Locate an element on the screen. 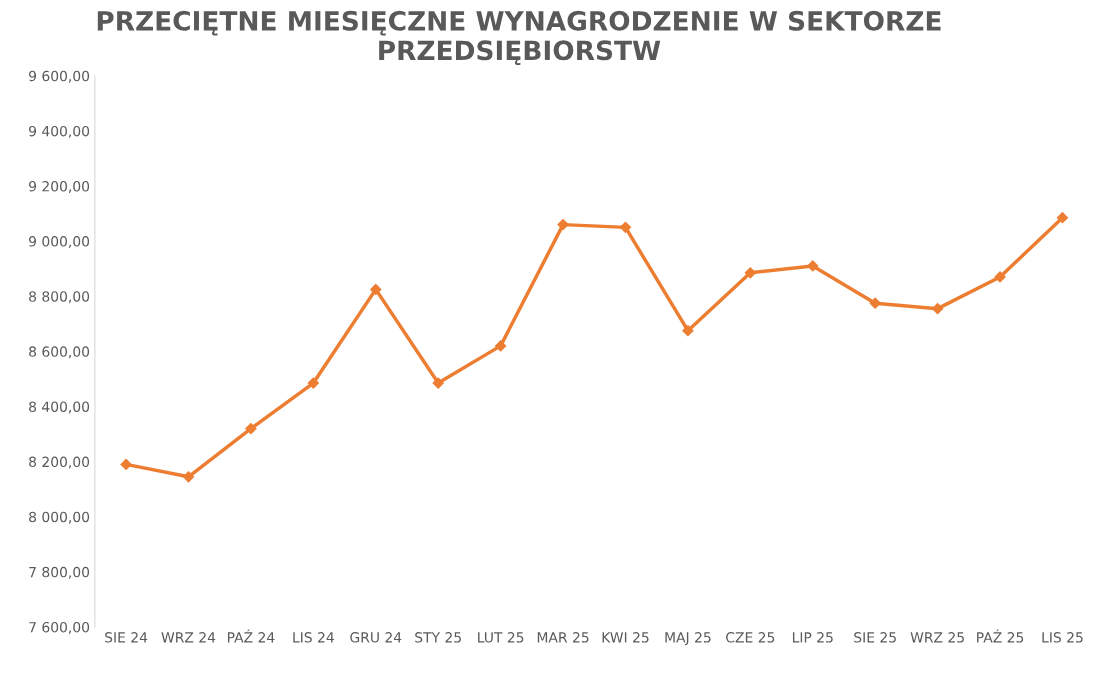 This screenshot has height=689, width=1116. chart-title: PRZECIĘTNE MIESIĘCZNE WYNAGRODZENIE W SEKTORZE PRZEDSIĘBIORSTW is located at coordinates (519, 38).